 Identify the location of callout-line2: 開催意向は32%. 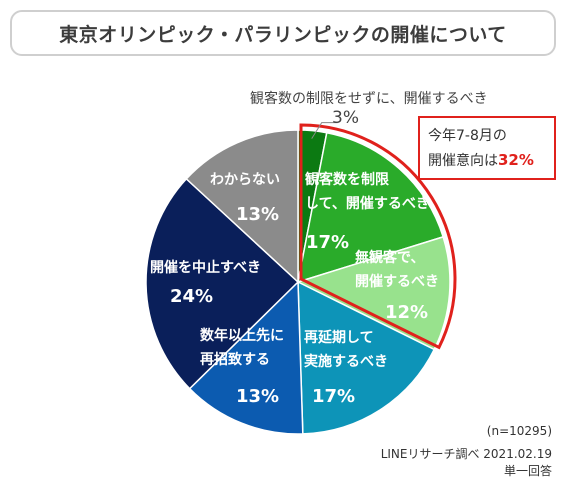
(487, 160).